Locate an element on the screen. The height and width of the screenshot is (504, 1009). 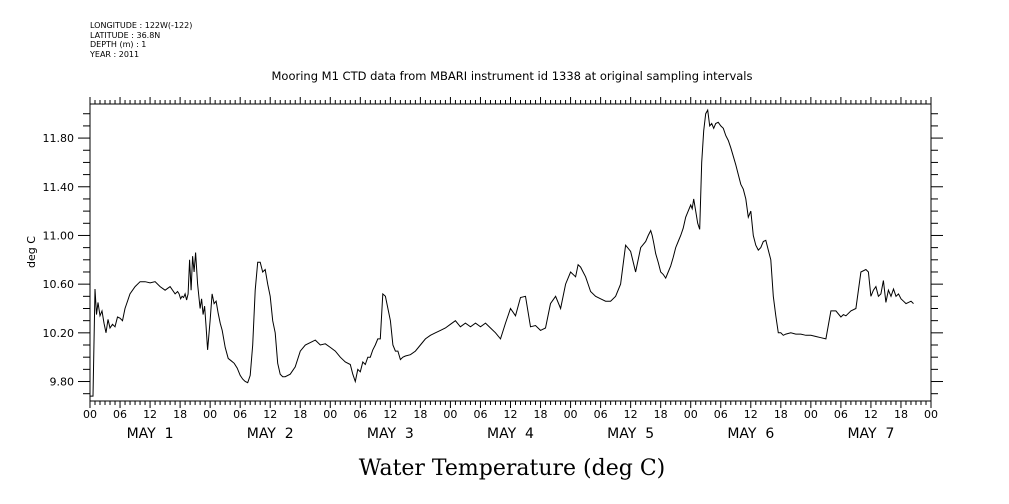
y-tick-label: 10.20 is located at coordinates (59, 333).